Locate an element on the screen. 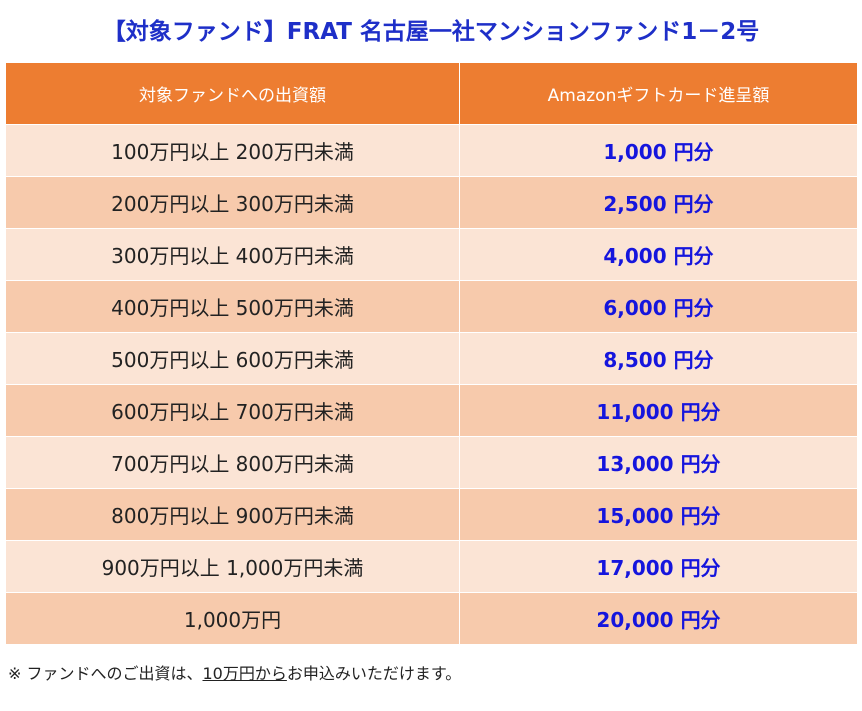  gift-amount-cell: 8,500 円分 is located at coordinates (658, 358).